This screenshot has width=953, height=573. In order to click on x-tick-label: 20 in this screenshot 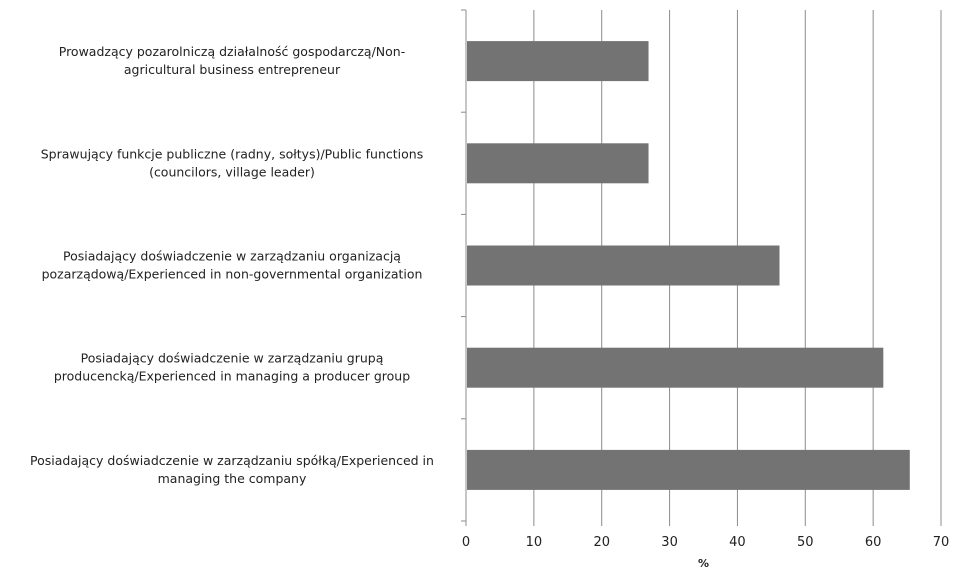, I will do `click(601, 542)`.